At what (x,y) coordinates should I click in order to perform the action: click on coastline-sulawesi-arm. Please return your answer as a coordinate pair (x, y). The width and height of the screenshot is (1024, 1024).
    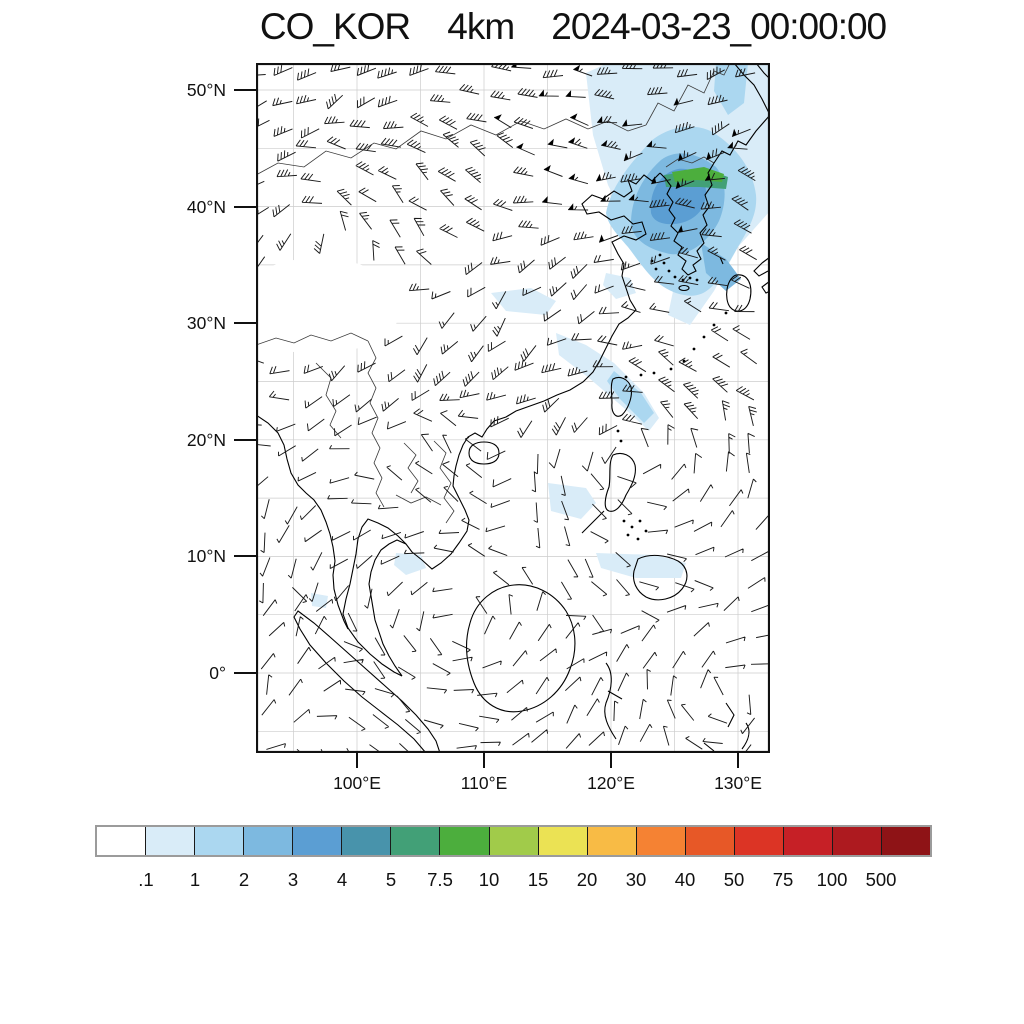
    Looking at the image, I should click on (615, 695).